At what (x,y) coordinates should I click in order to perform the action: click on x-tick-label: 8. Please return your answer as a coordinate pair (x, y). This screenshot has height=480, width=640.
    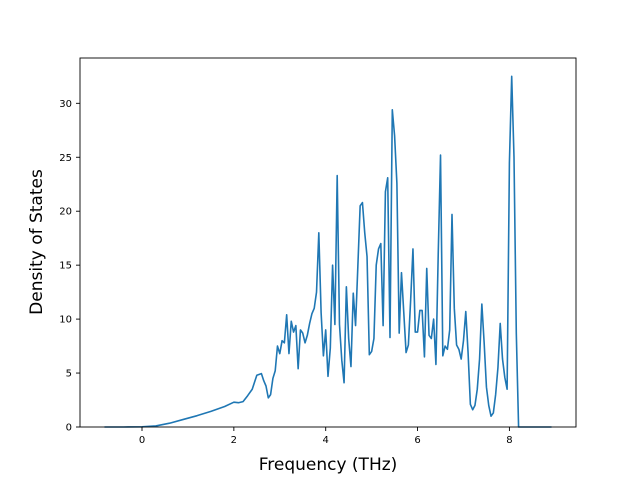
    Looking at the image, I should click on (509, 440).